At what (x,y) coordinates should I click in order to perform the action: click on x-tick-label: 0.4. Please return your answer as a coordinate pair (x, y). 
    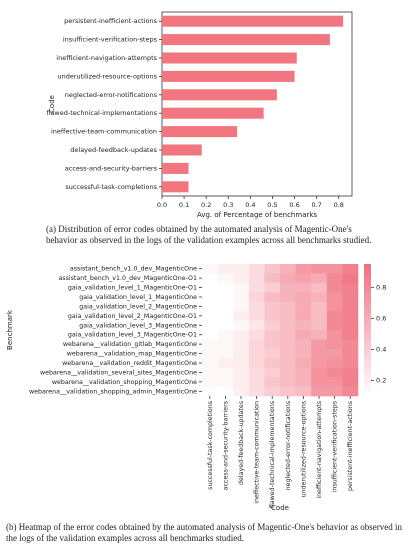
    Looking at the image, I should click on (250, 205).